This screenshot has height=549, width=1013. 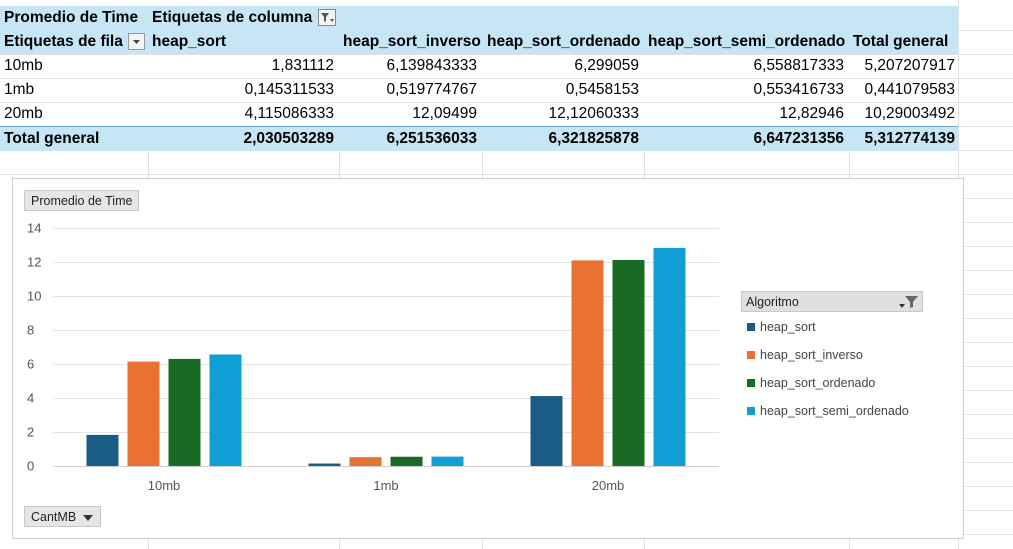 I want to click on bar-heap_sort_inverso-10mb, so click(x=143, y=413).